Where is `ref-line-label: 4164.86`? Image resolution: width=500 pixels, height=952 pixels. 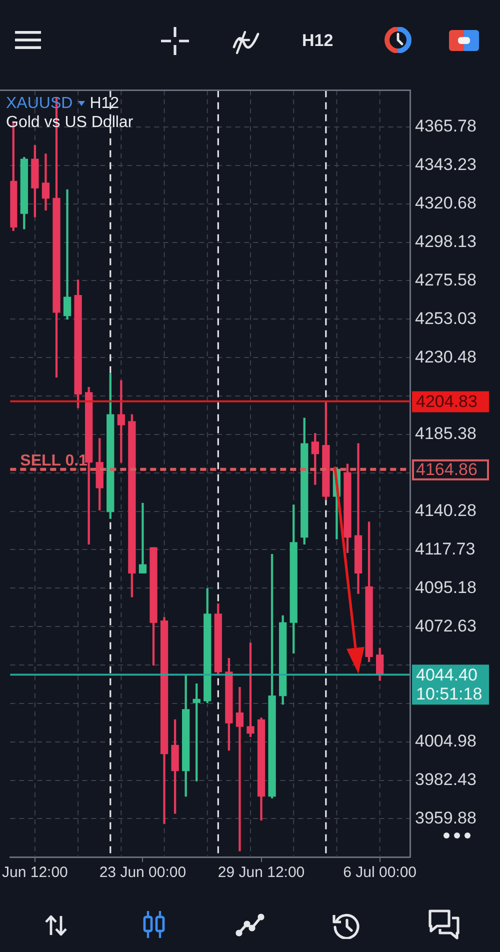 ref-line-label: 4164.86 is located at coordinates (447, 470).